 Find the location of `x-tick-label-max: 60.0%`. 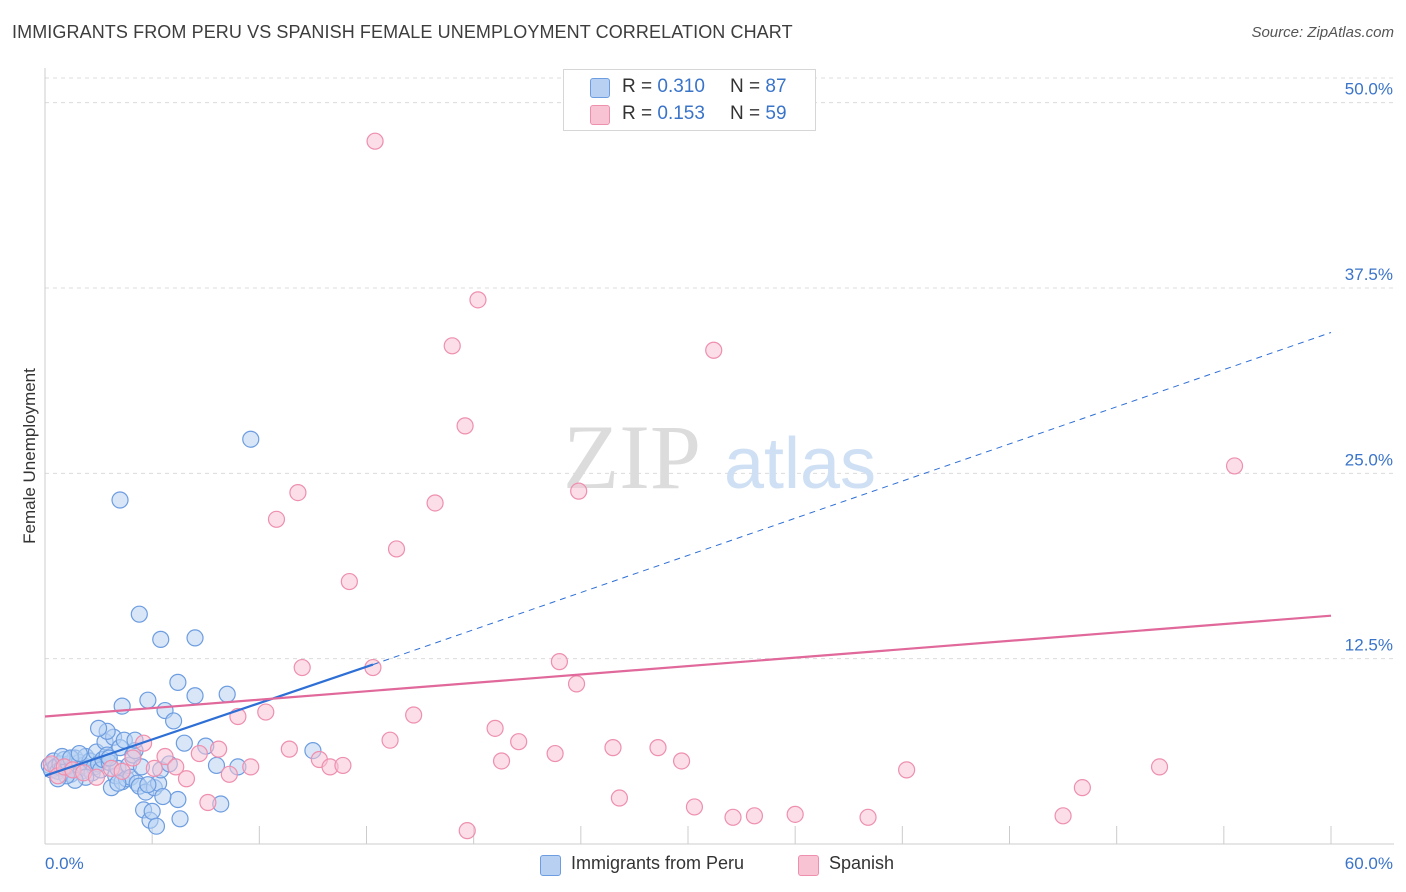

x-tick-label-max: 60.0% is located at coordinates (1369, 863).